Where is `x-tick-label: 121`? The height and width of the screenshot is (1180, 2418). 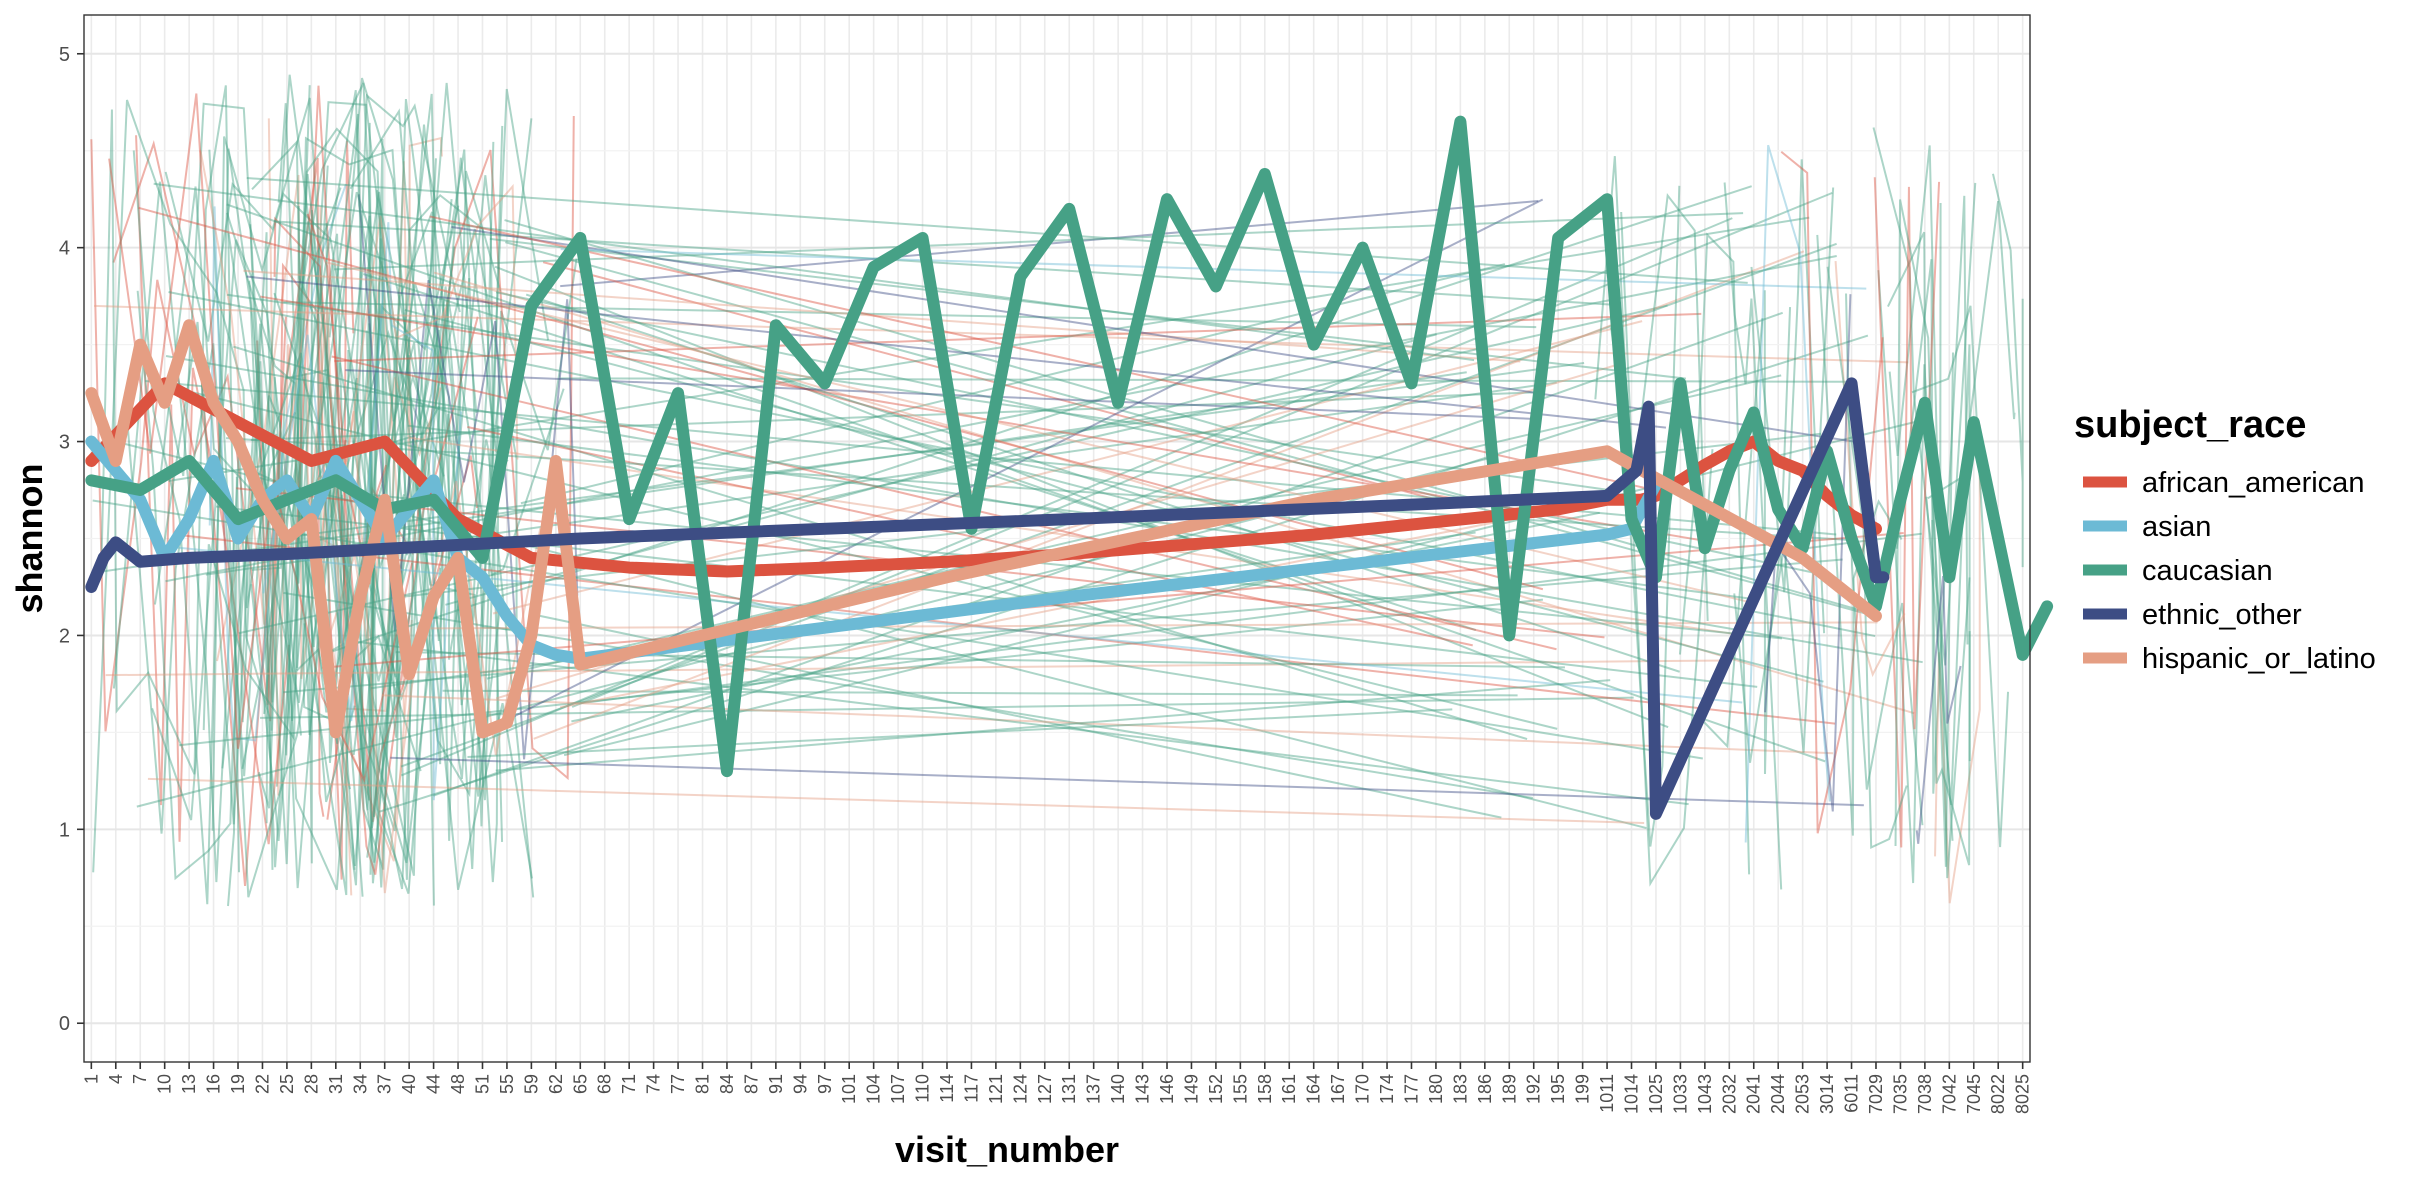 x-tick-label: 121 is located at coordinates (996, 1089).